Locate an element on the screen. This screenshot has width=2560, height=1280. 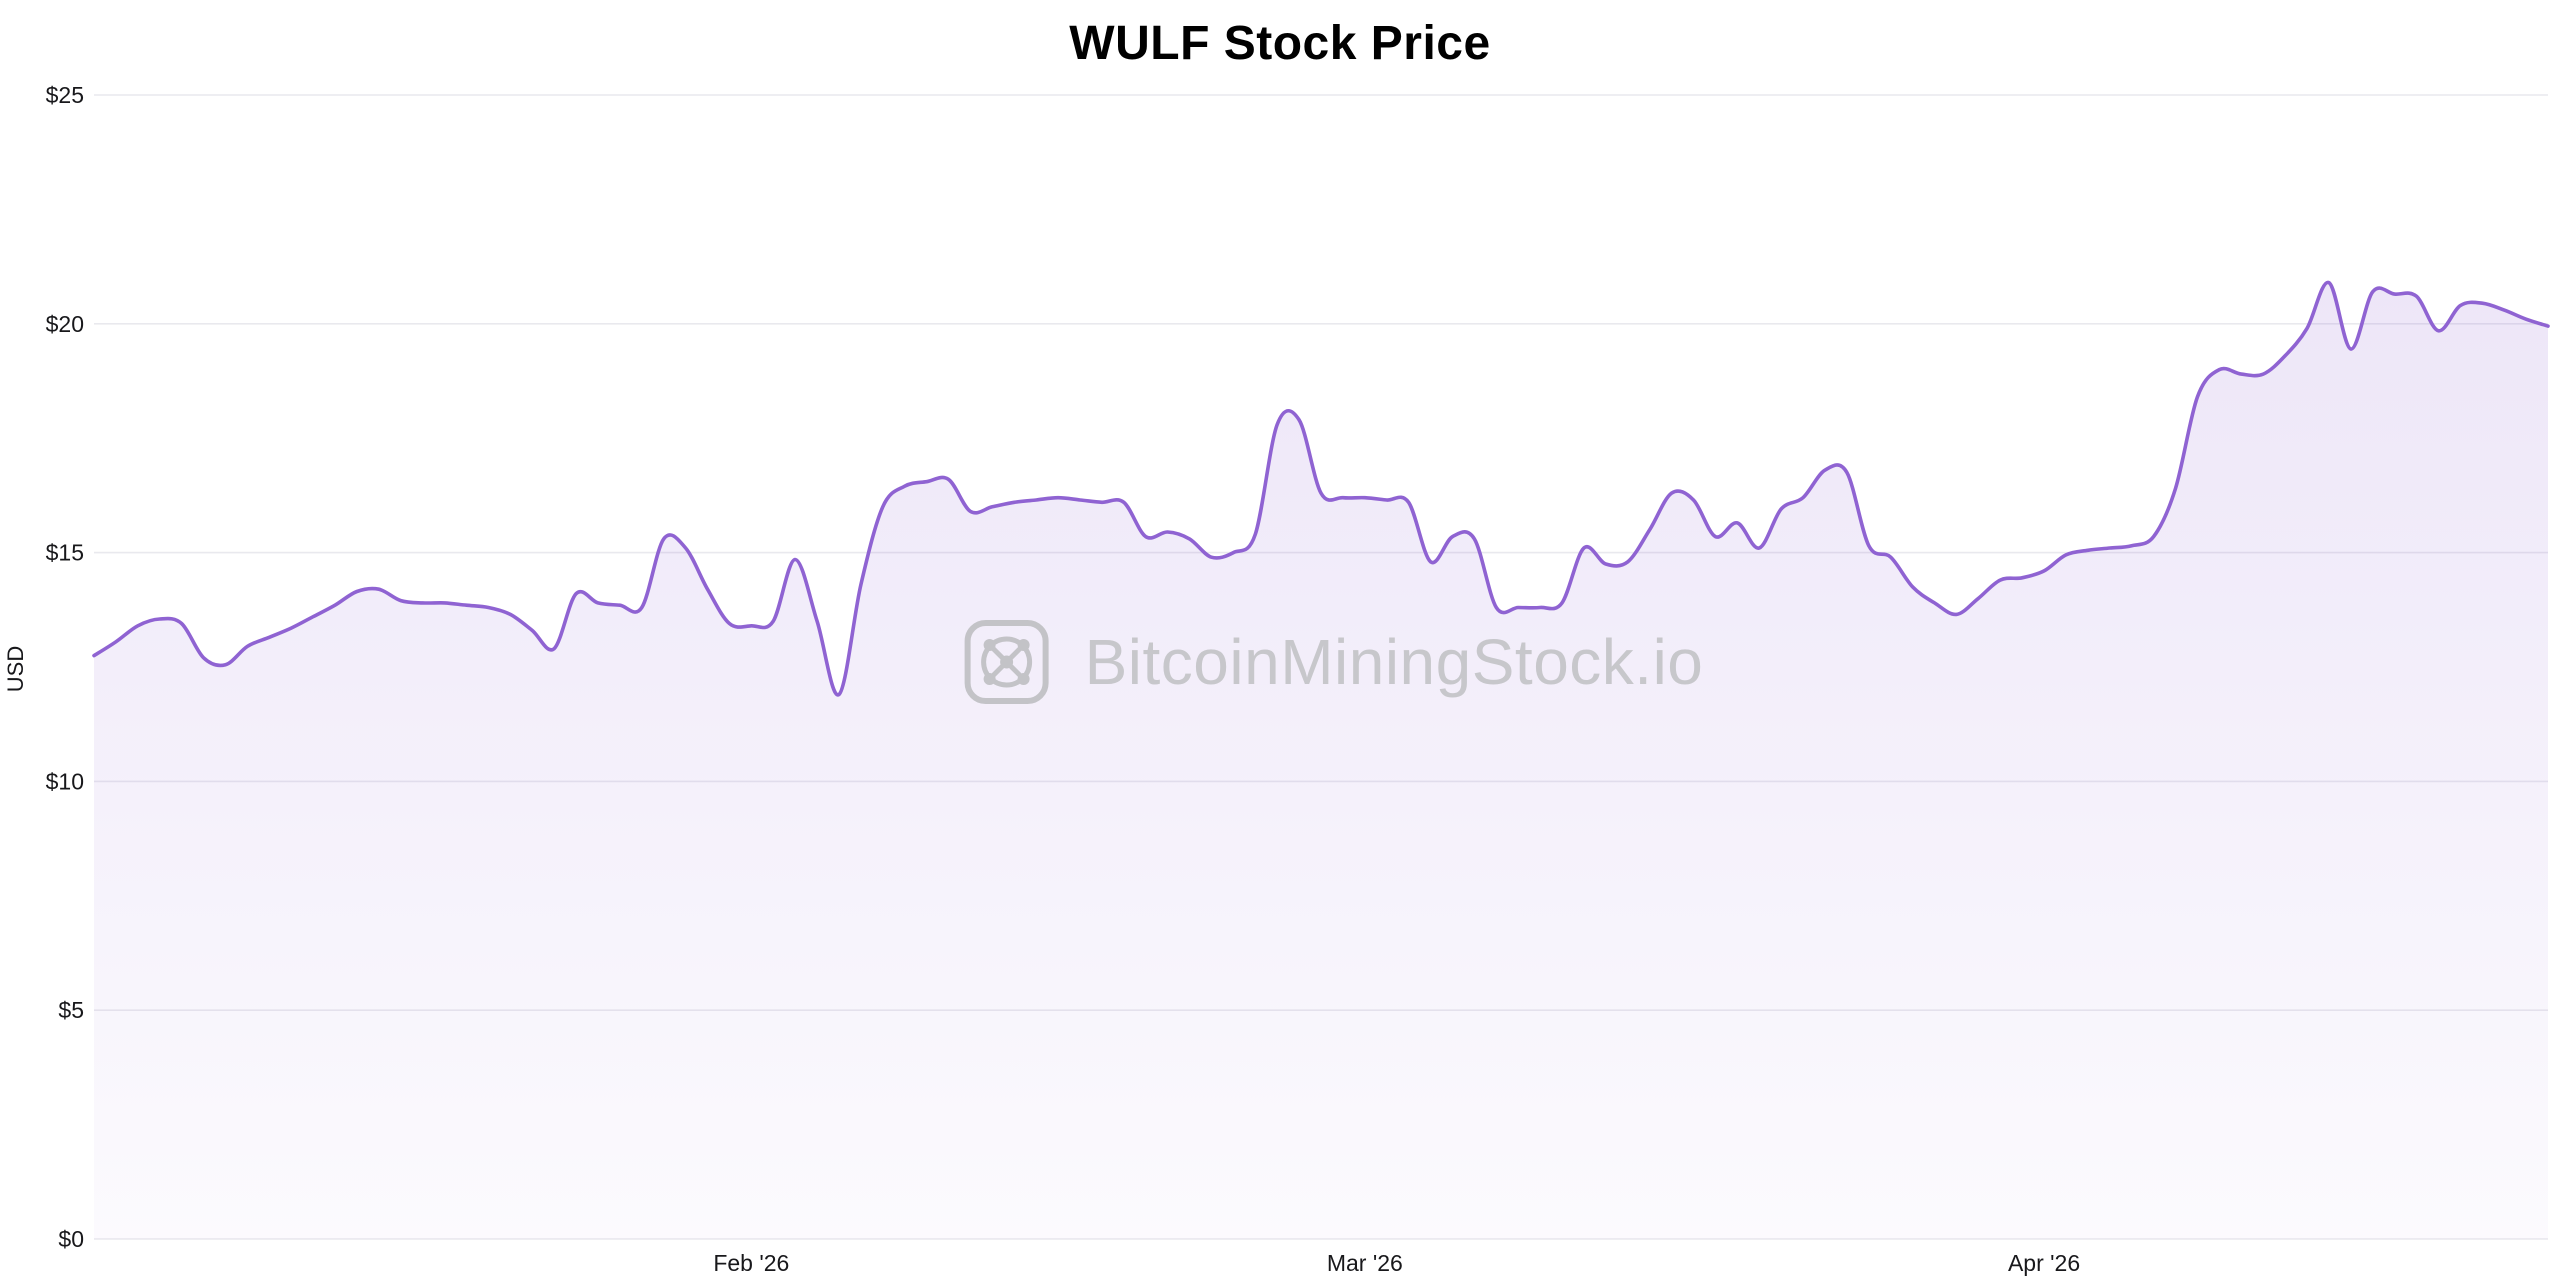
chart-title: WULF Stock Price is located at coordinates (1280, 43).